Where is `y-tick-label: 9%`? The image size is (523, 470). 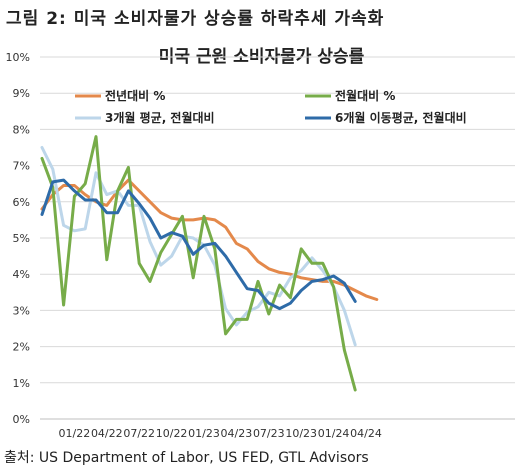
y-tick-label: 9% is located at coordinates (21, 93).